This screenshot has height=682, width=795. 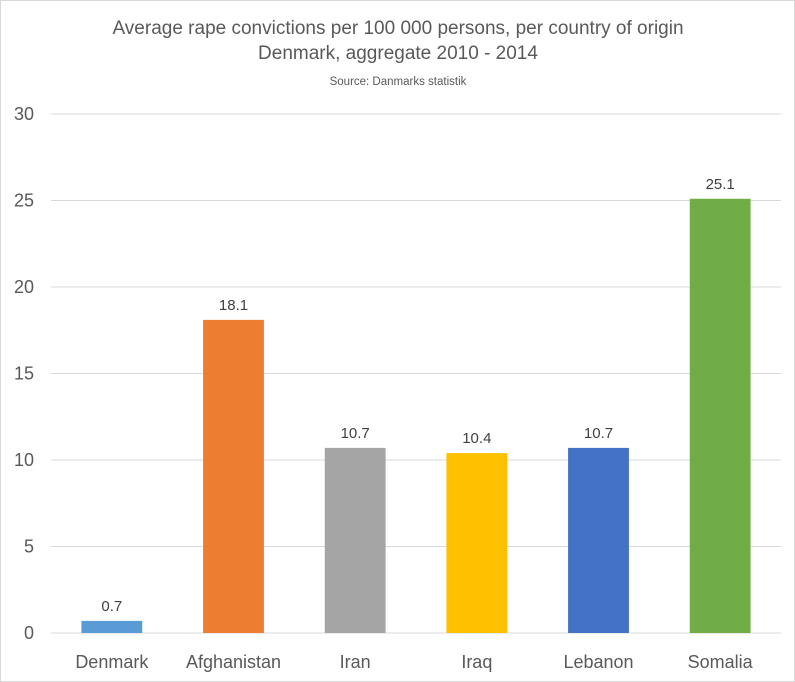 What do you see at coordinates (476, 438) in the screenshot?
I see `data-label-iraq: 10.4` at bounding box center [476, 438].